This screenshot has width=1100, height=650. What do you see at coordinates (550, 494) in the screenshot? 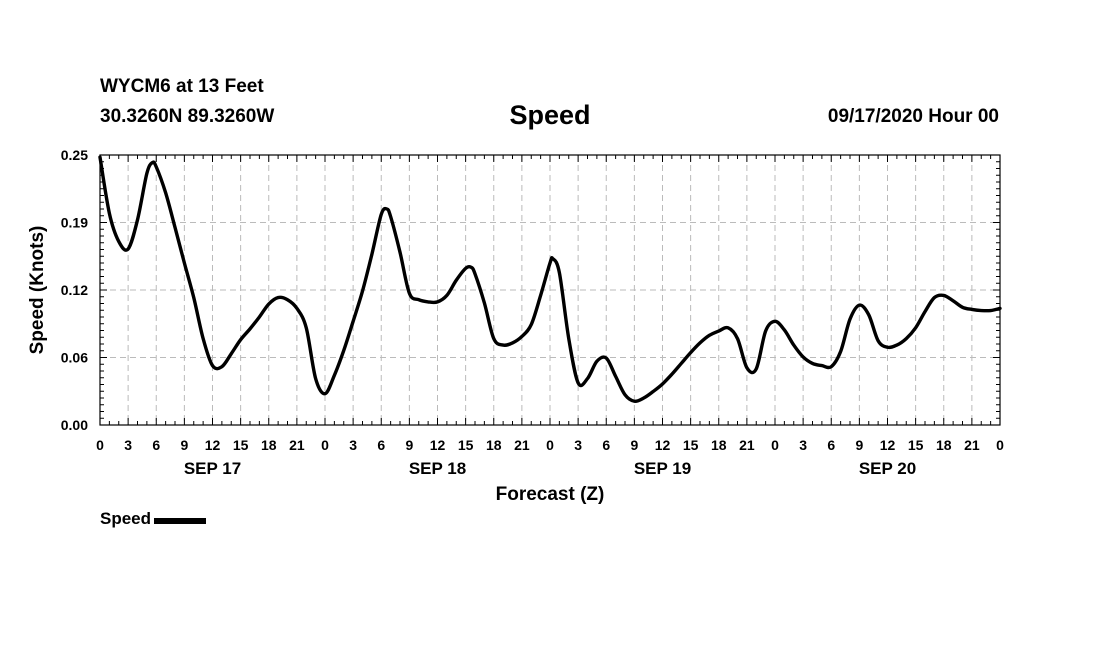
I see `x-axis-title: Forecast (Z)` at bounding box center [550, 494].